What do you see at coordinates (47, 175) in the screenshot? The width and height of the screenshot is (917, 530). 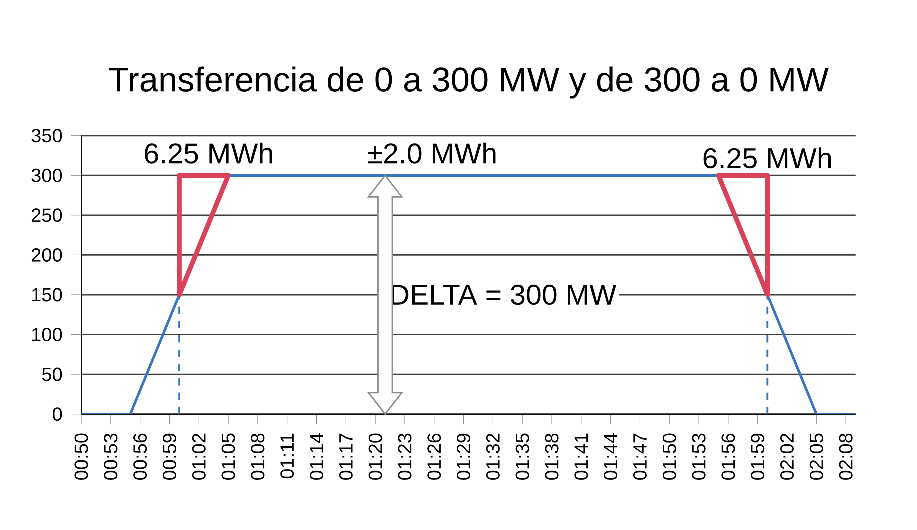 I see `y-tick-label: 300` at bounding box center [47, 175].